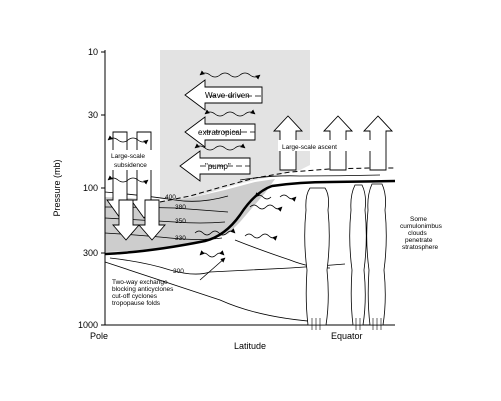 This screenshot has width=501, height=401. What do you see at coordinates (143, 289) in the screenshot?
I see `exchange-label-line-2: blocking anticyclones` at bounding box center [143, 289].